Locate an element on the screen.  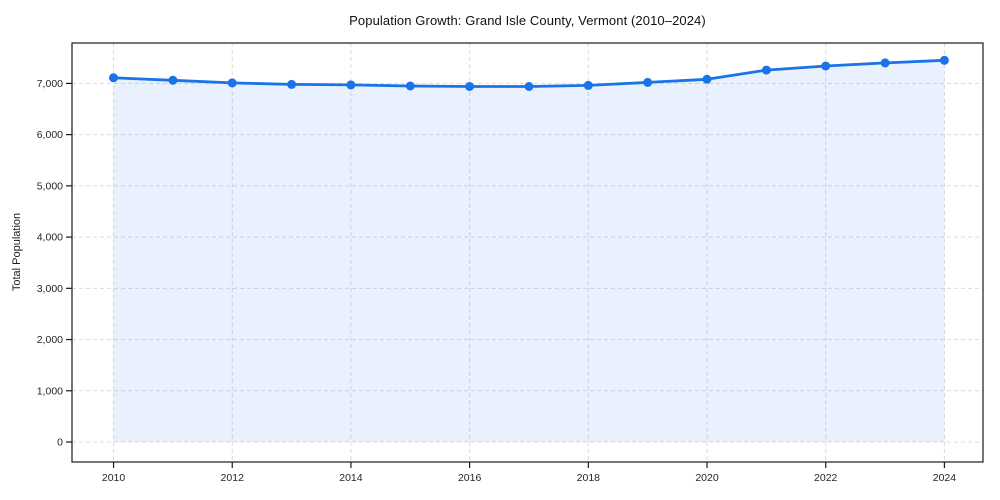
y-tick-label: 5,000 is located at coordinates (50, 186).